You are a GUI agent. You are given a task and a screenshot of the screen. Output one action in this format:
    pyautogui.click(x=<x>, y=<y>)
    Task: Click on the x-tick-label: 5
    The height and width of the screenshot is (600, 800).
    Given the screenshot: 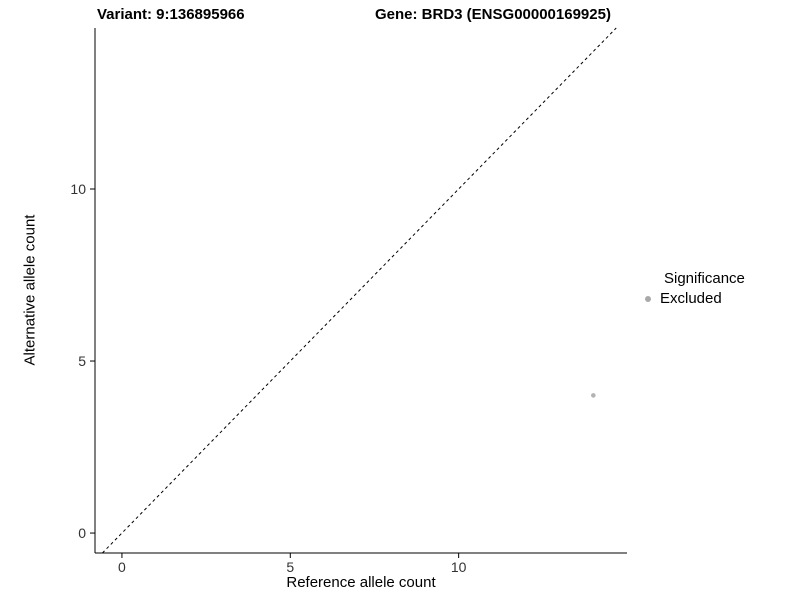 What is the action you would take?
    pyautogui.click(x=290, y=567)
    